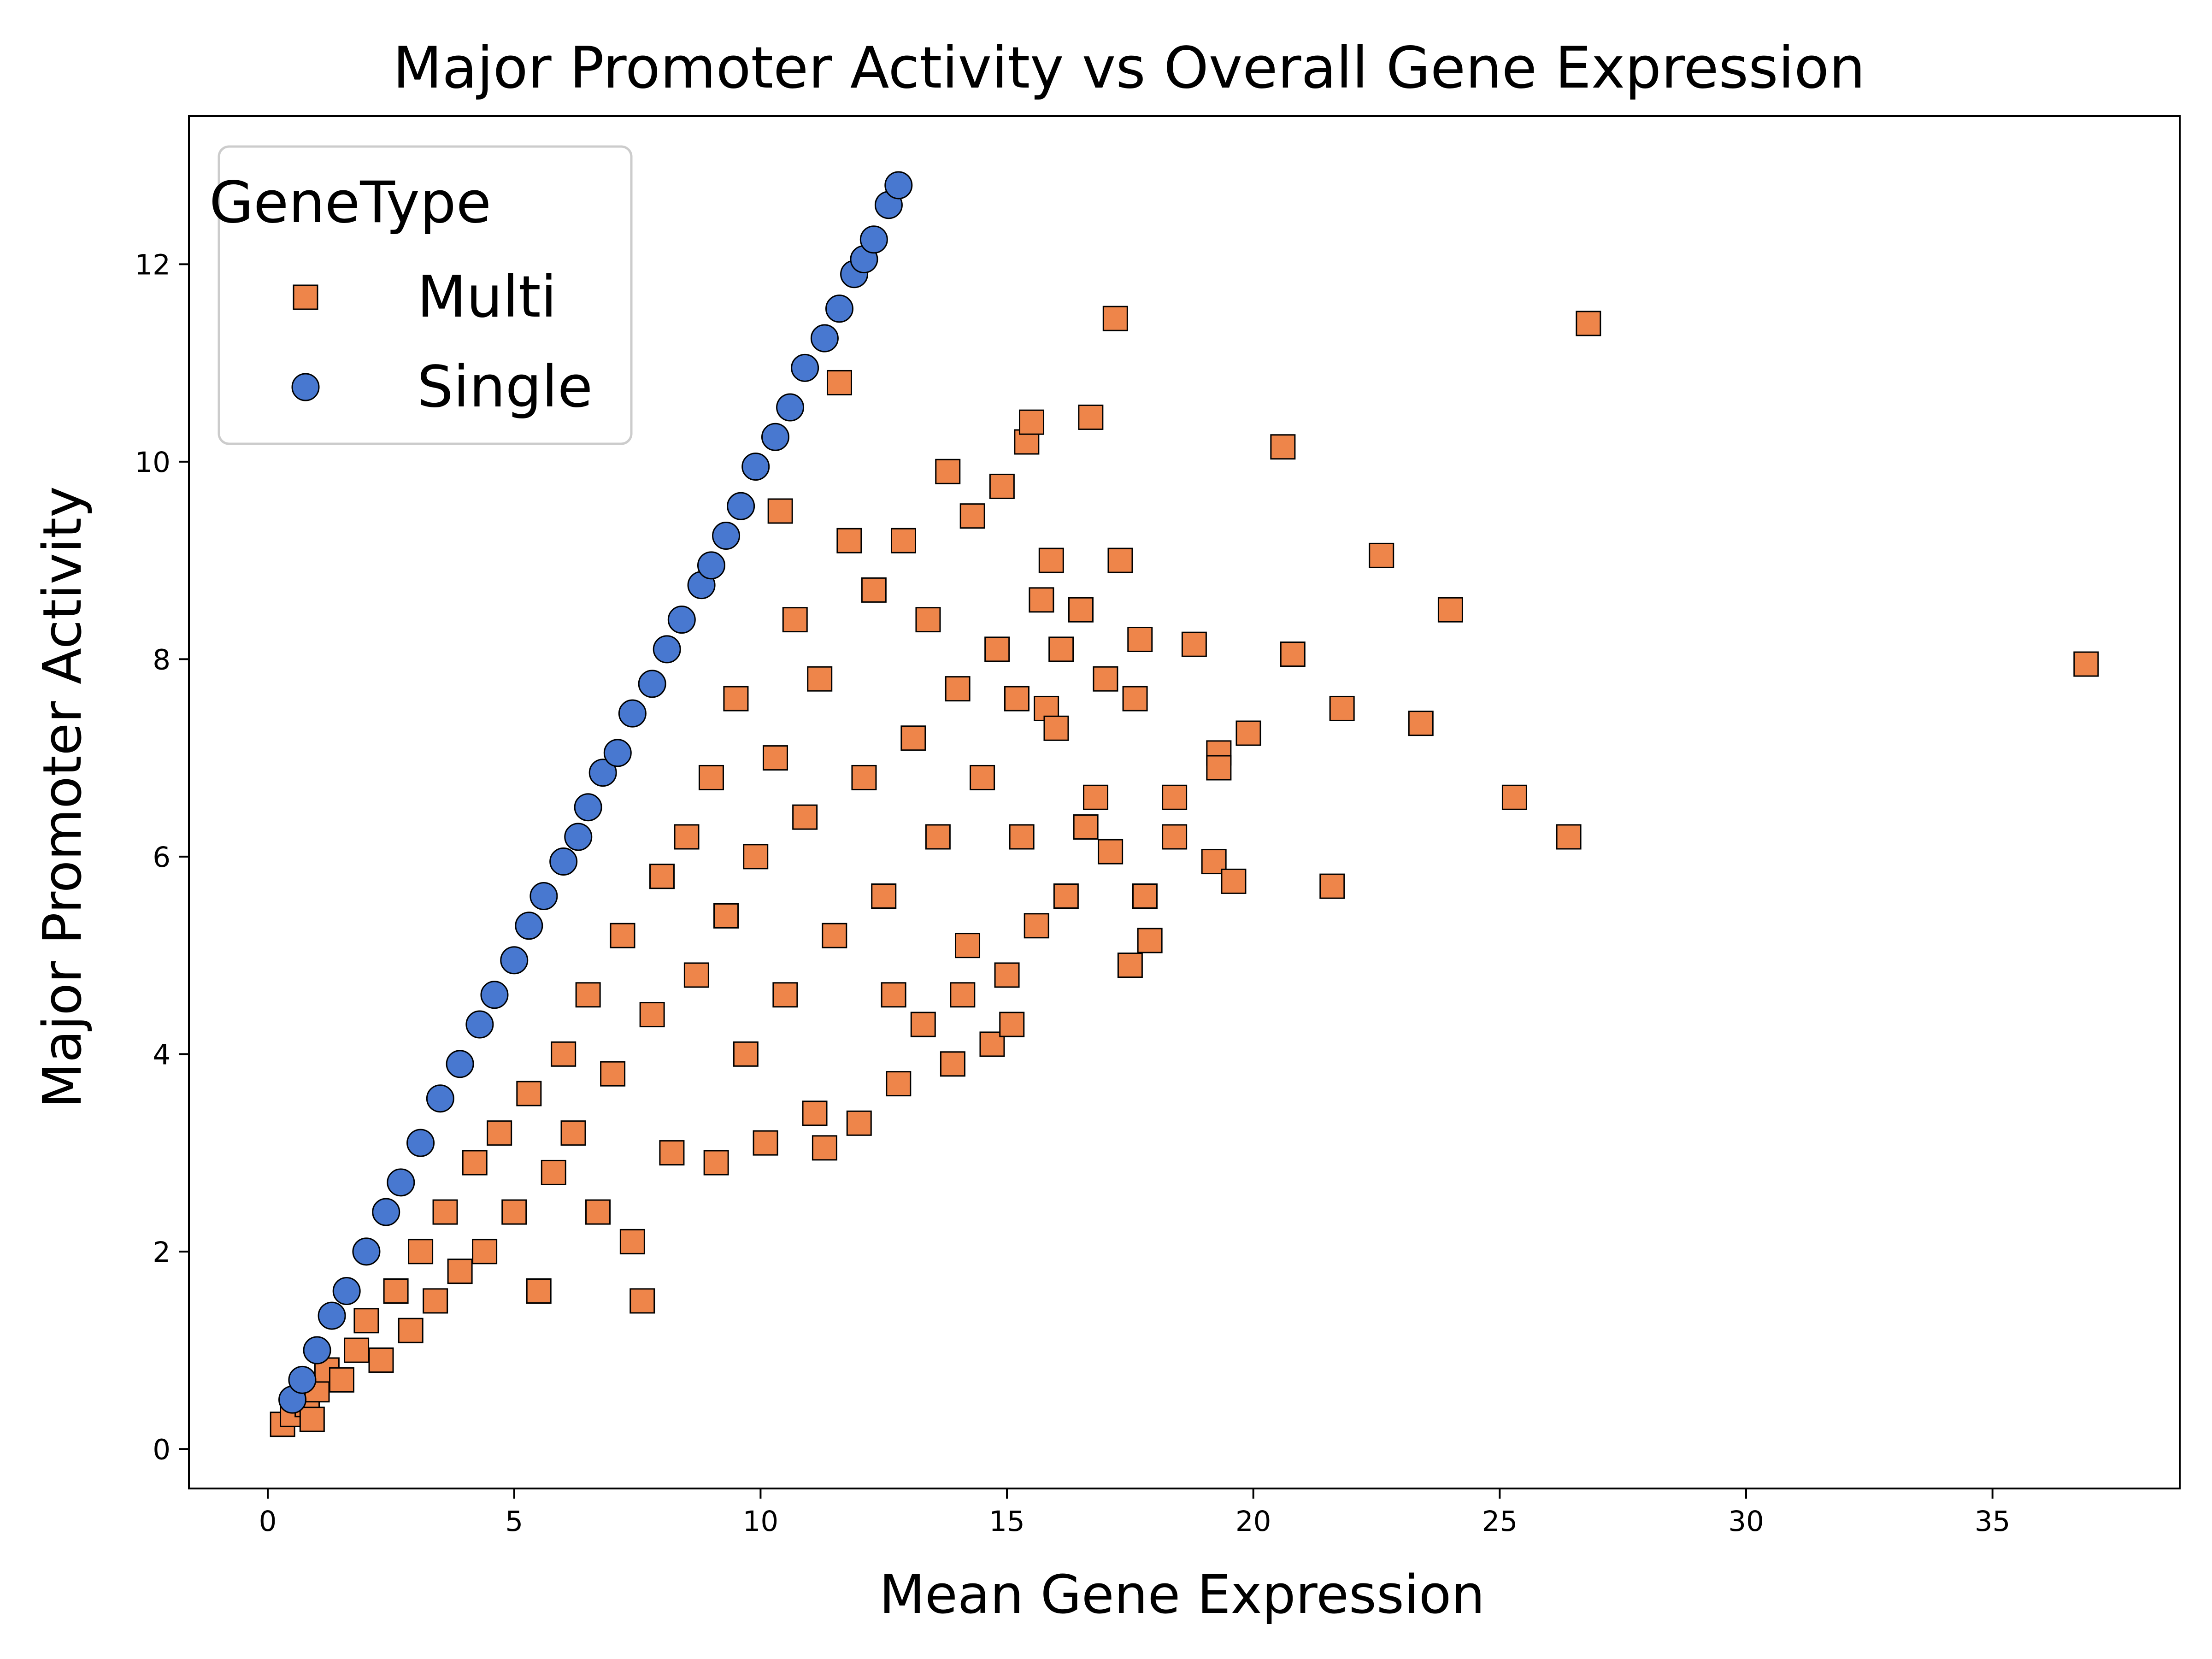 This screenshot has width=2212, height=1659. What do you see at coordinates (761, 1521) in the screenshot?
I see `x-tick-label: 10` at bounding box center [761, 1521].